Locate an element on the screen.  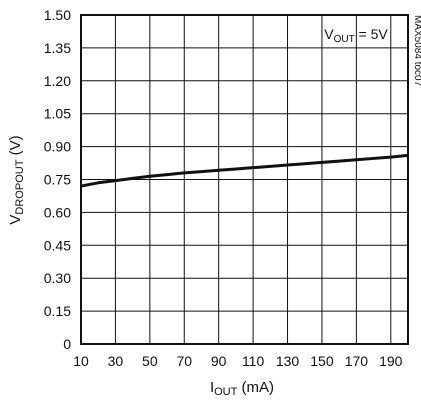
y-tick-label: 1.35 is located at coordinates (57, 48).